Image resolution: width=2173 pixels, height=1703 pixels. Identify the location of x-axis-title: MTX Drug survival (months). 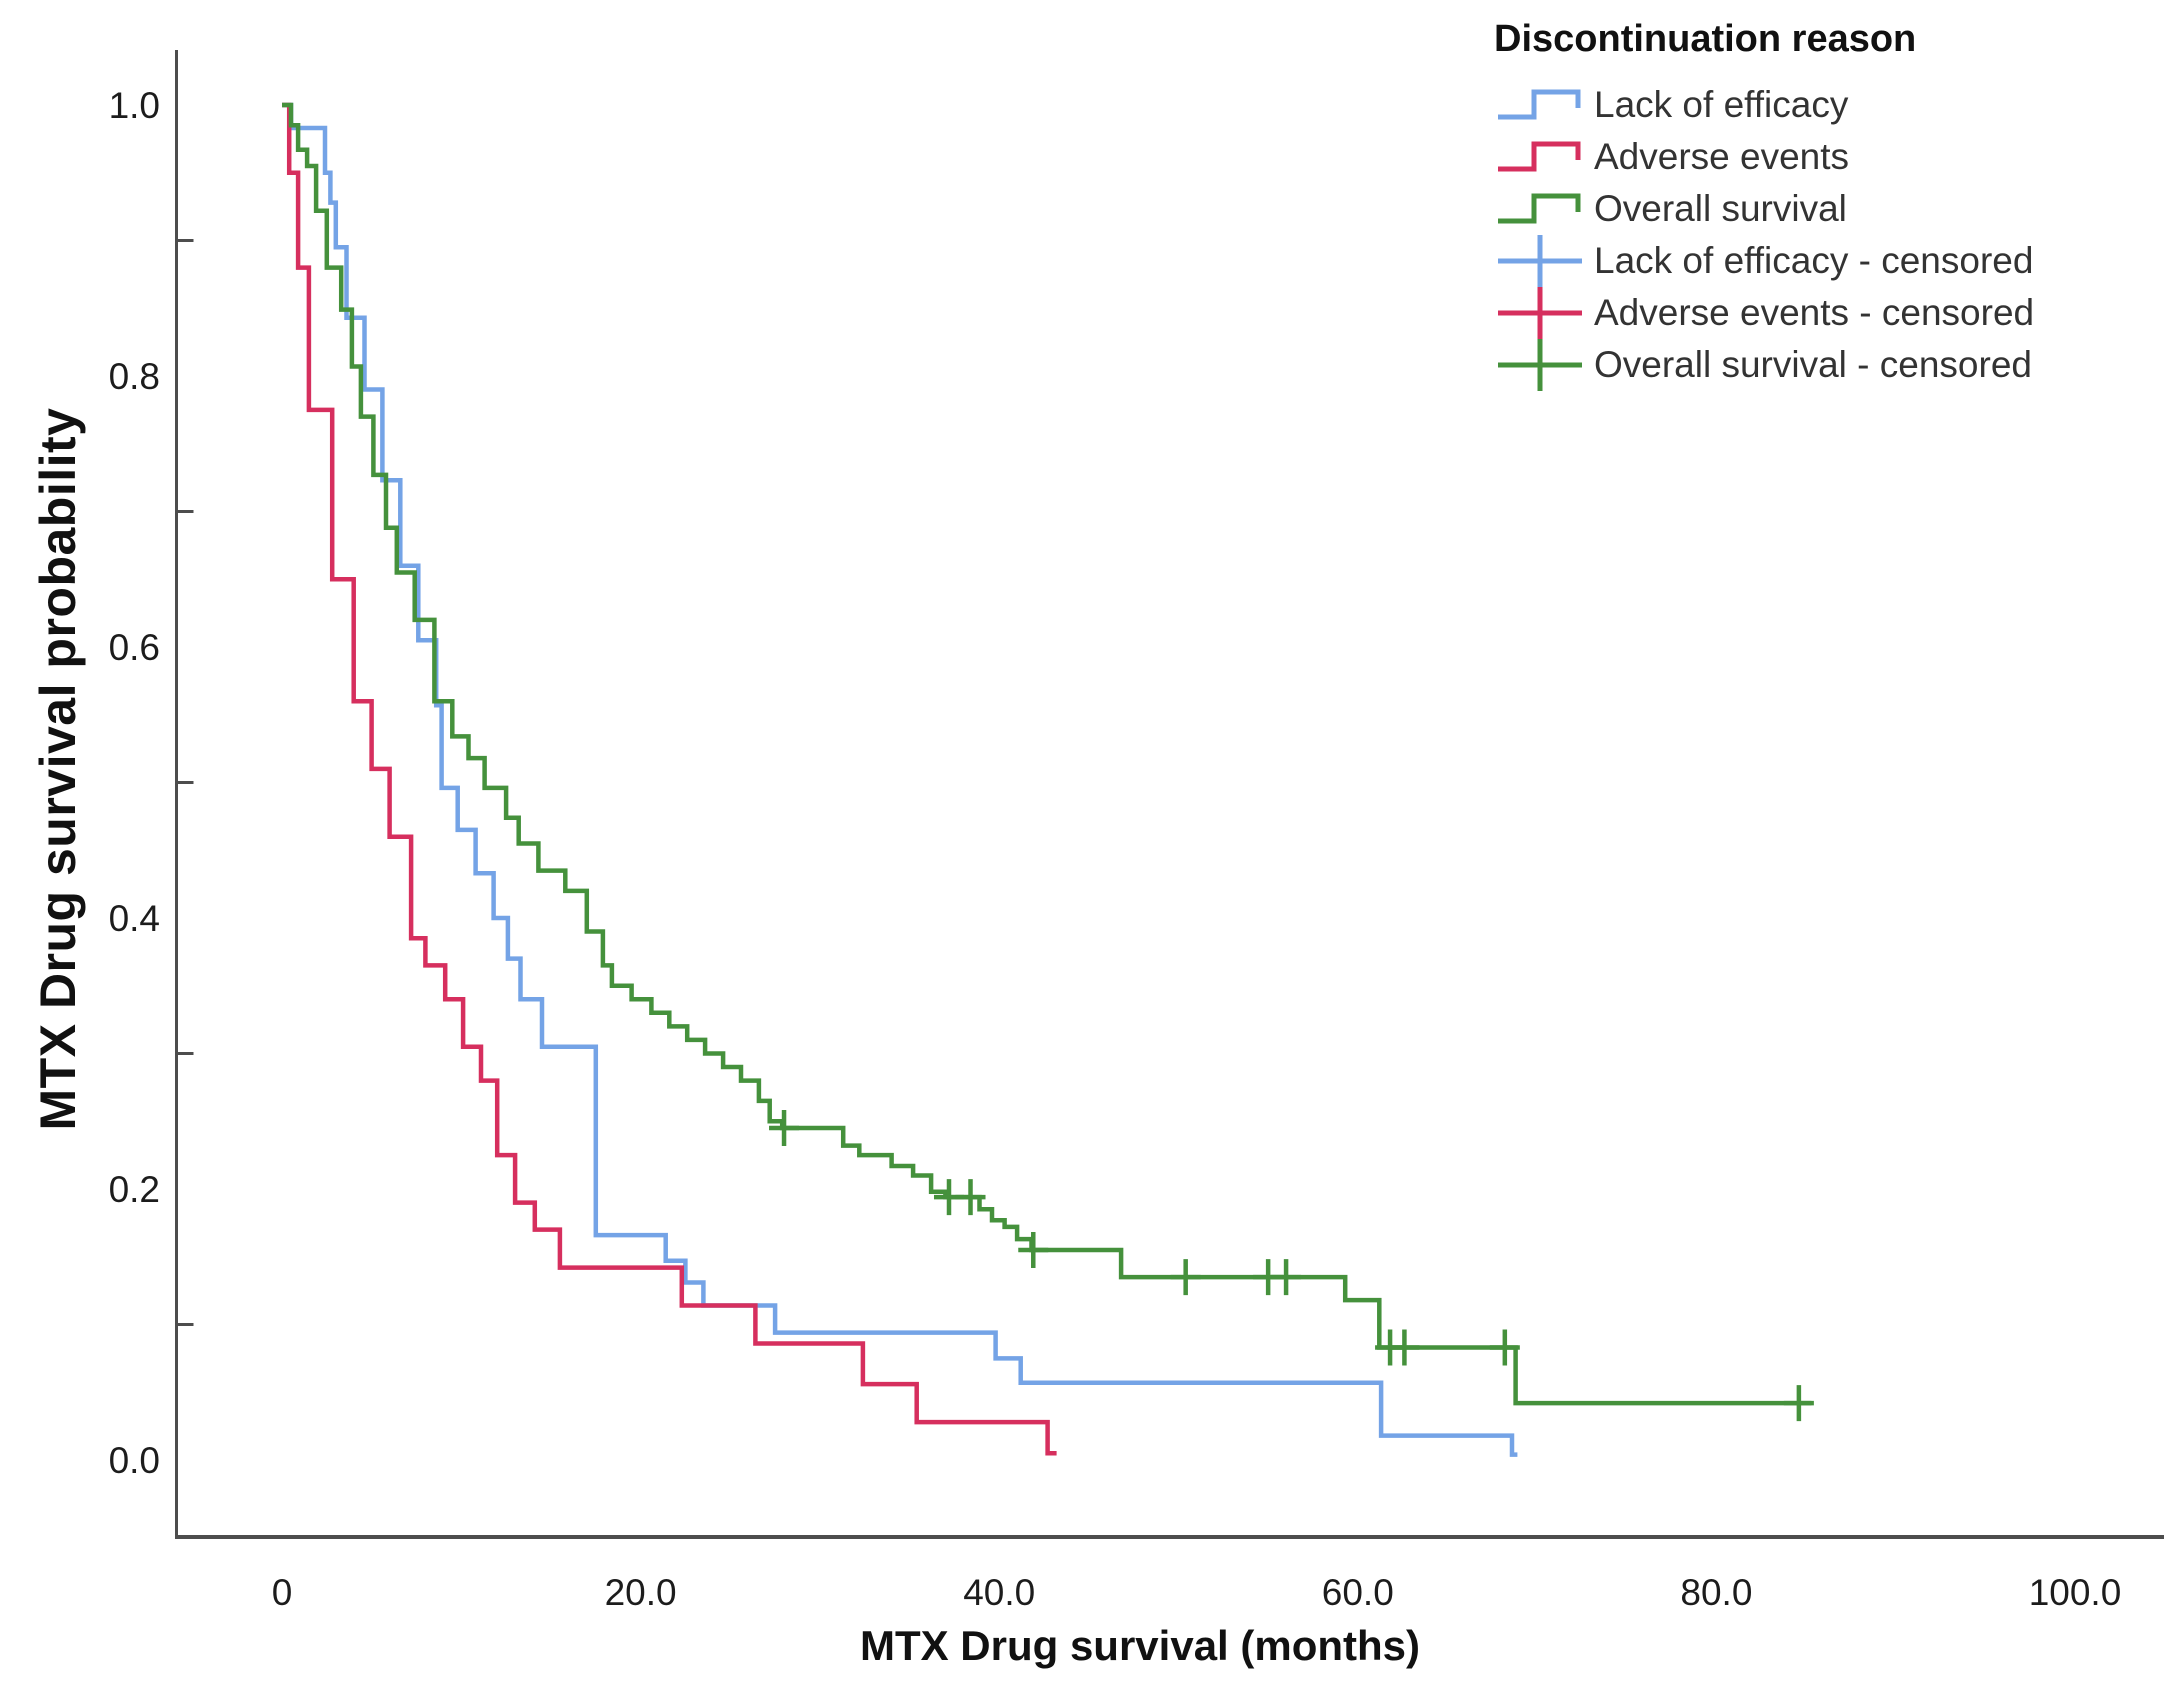
(1140, 1645).